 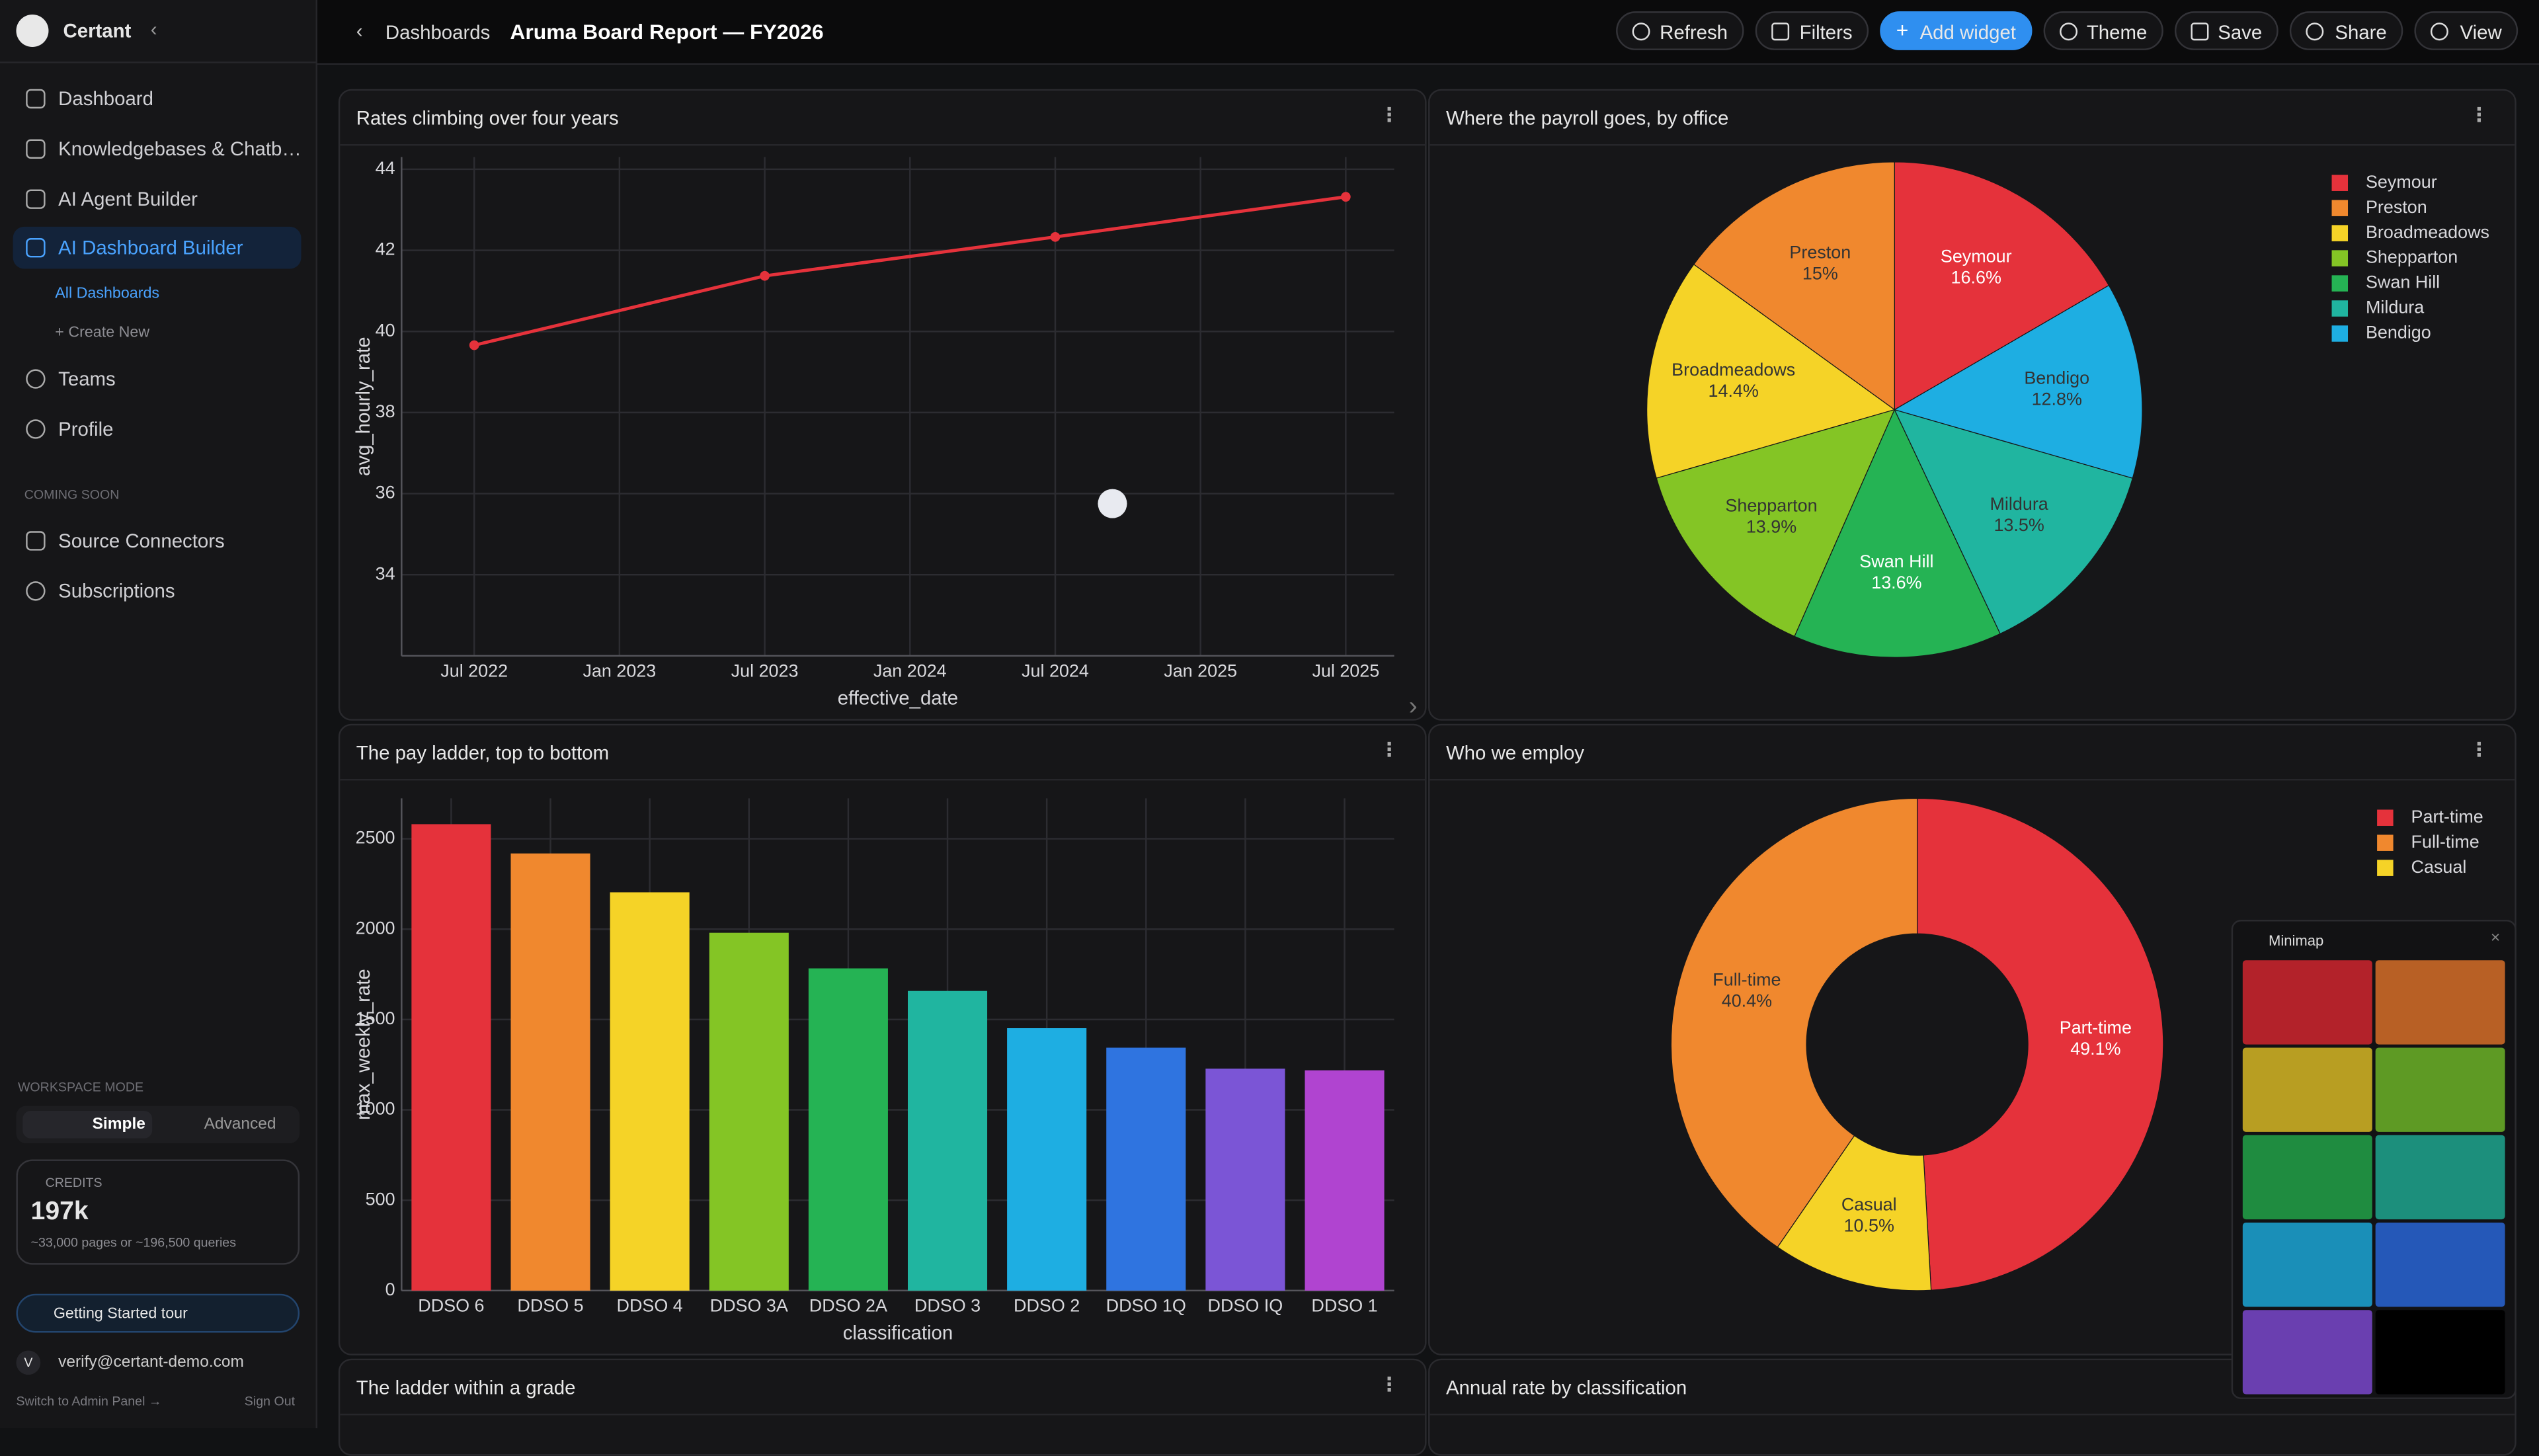 What do you see at coordinates (385, 330) in the screenshot?
I see `y-tick-label: 40` at bounding box center [385, 330].